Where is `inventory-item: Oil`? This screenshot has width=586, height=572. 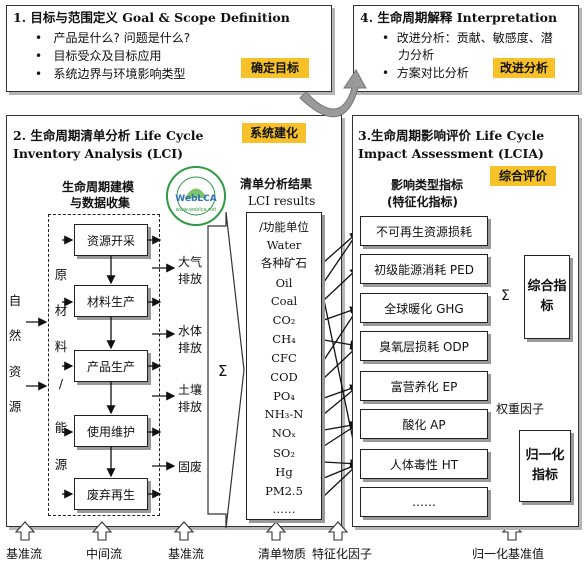 inventory-item: Oil is located at coordinates (284, 283).